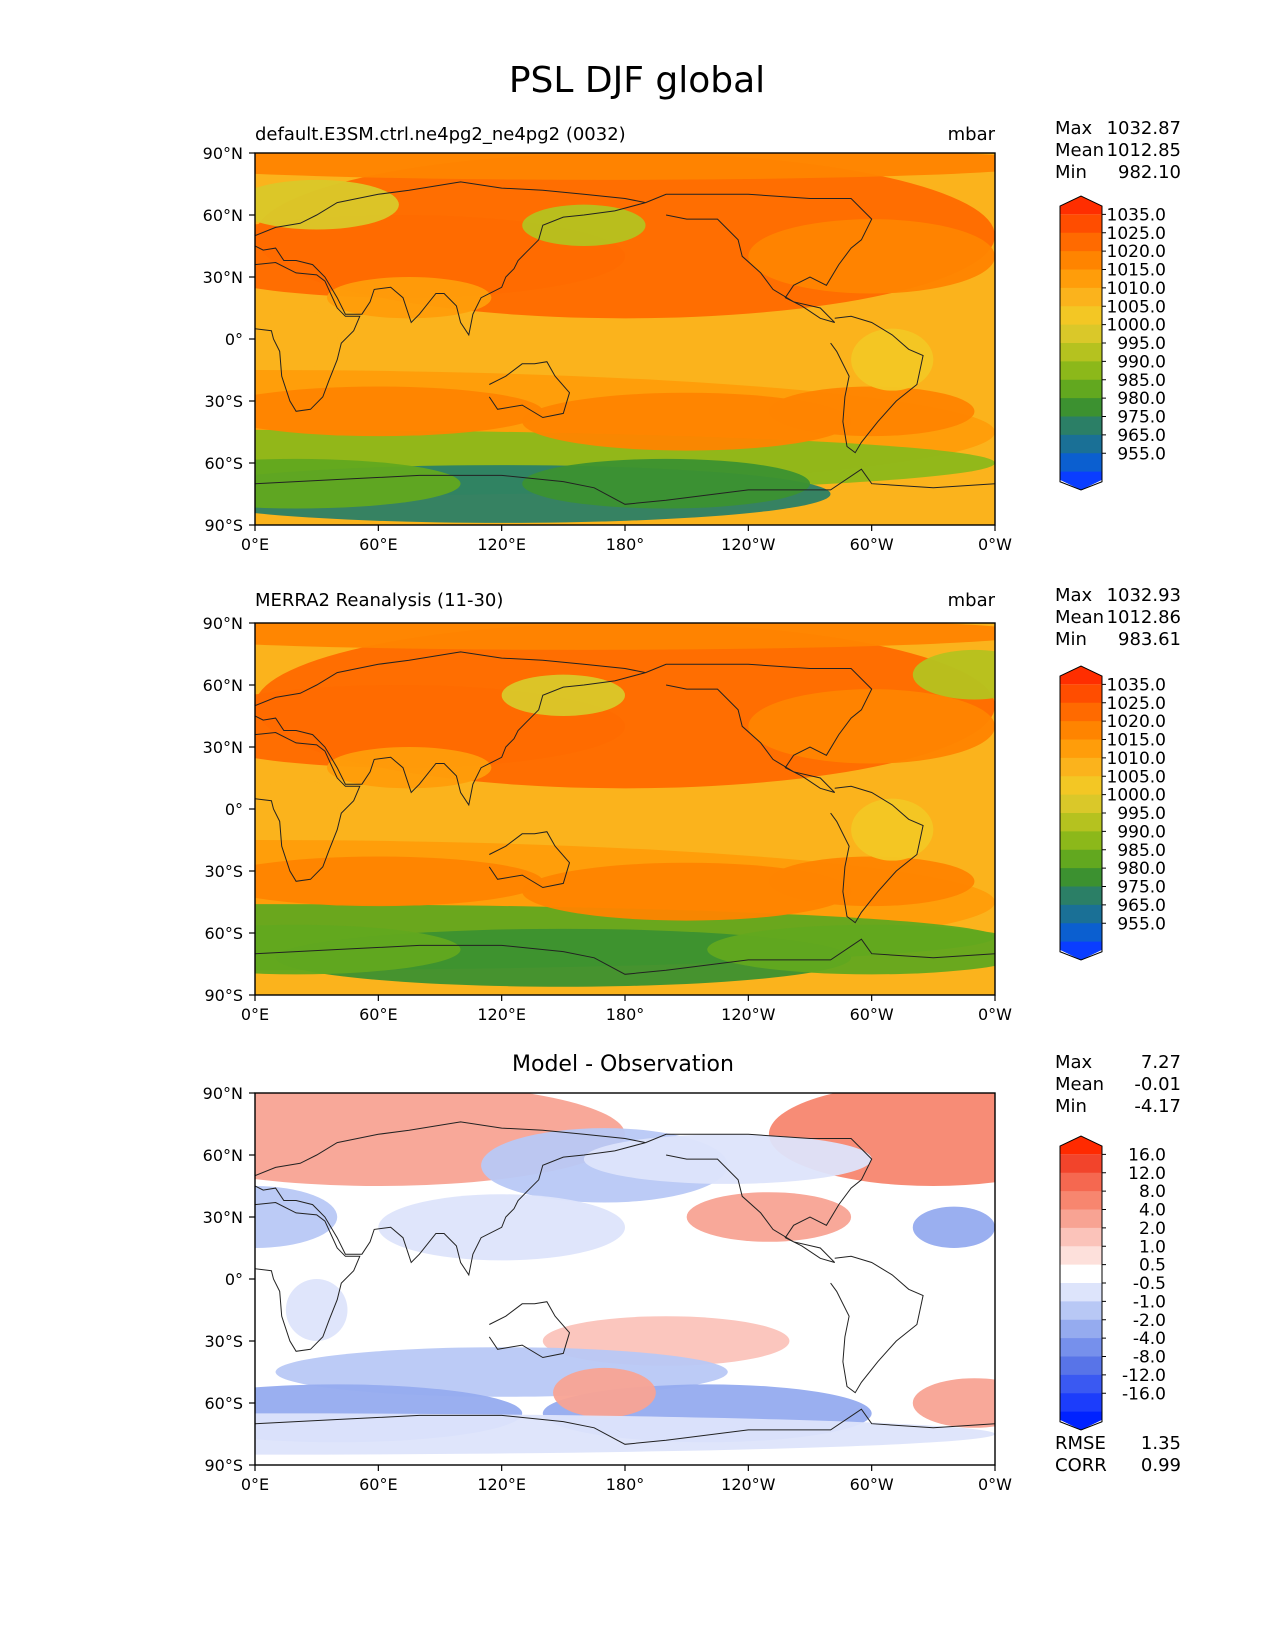  Describe the element at coordinates (1152, 1211) in the screenshot. I see `colorbar-label: 4.0` at that location.